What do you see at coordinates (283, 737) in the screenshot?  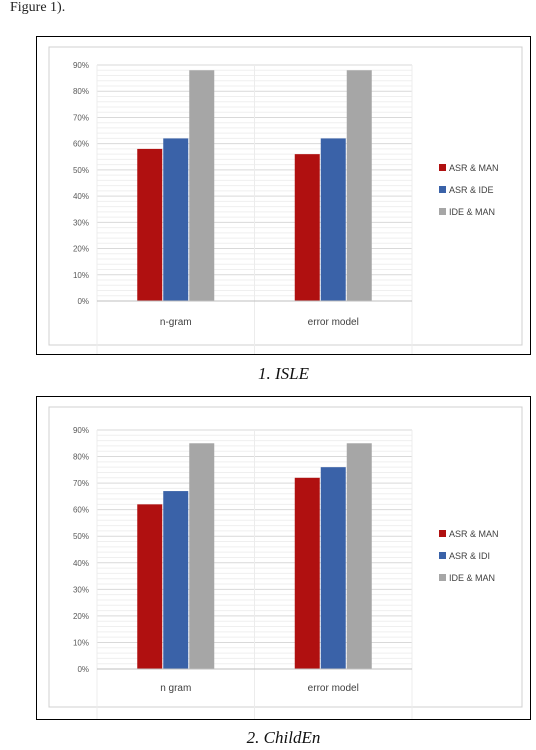 I see `caption-childen: 2. ChildEn` at bounding box center [283, 737].